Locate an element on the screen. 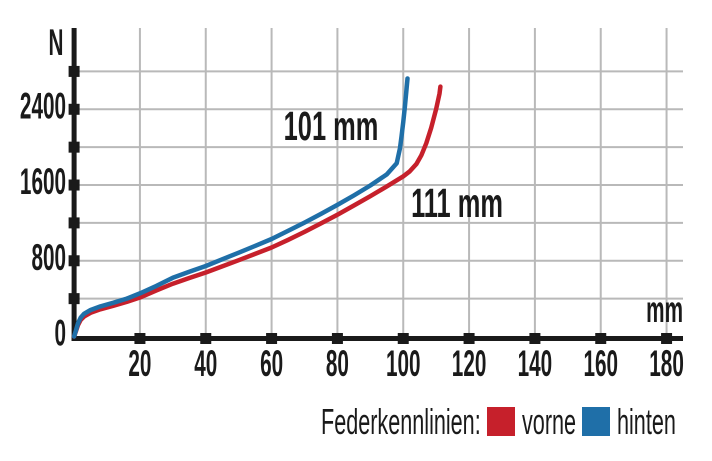  x-tick-label: 120 is located at coordinates (469, 364).